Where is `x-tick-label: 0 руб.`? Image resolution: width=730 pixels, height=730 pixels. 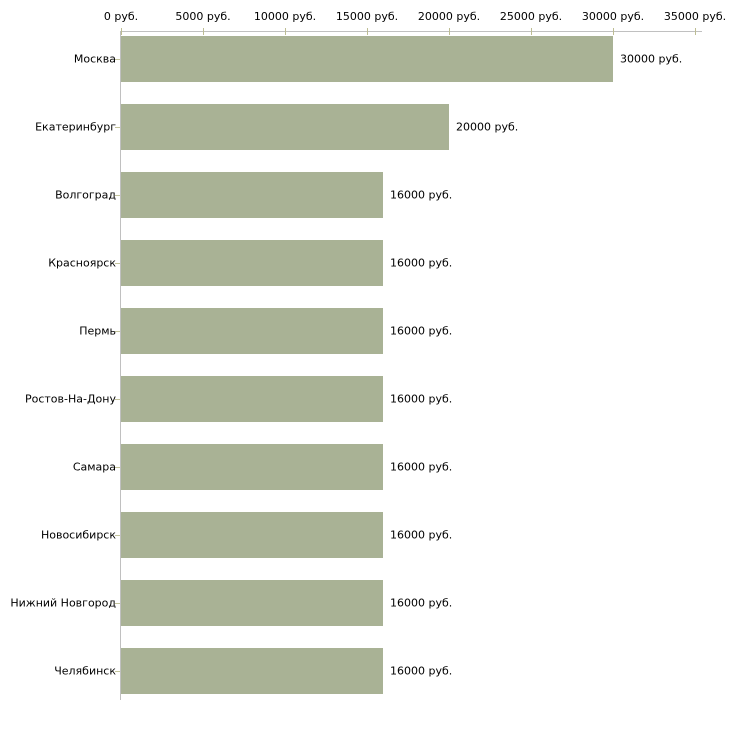
x-tick-label: 0 руб. is located at coordinates (121, 16).